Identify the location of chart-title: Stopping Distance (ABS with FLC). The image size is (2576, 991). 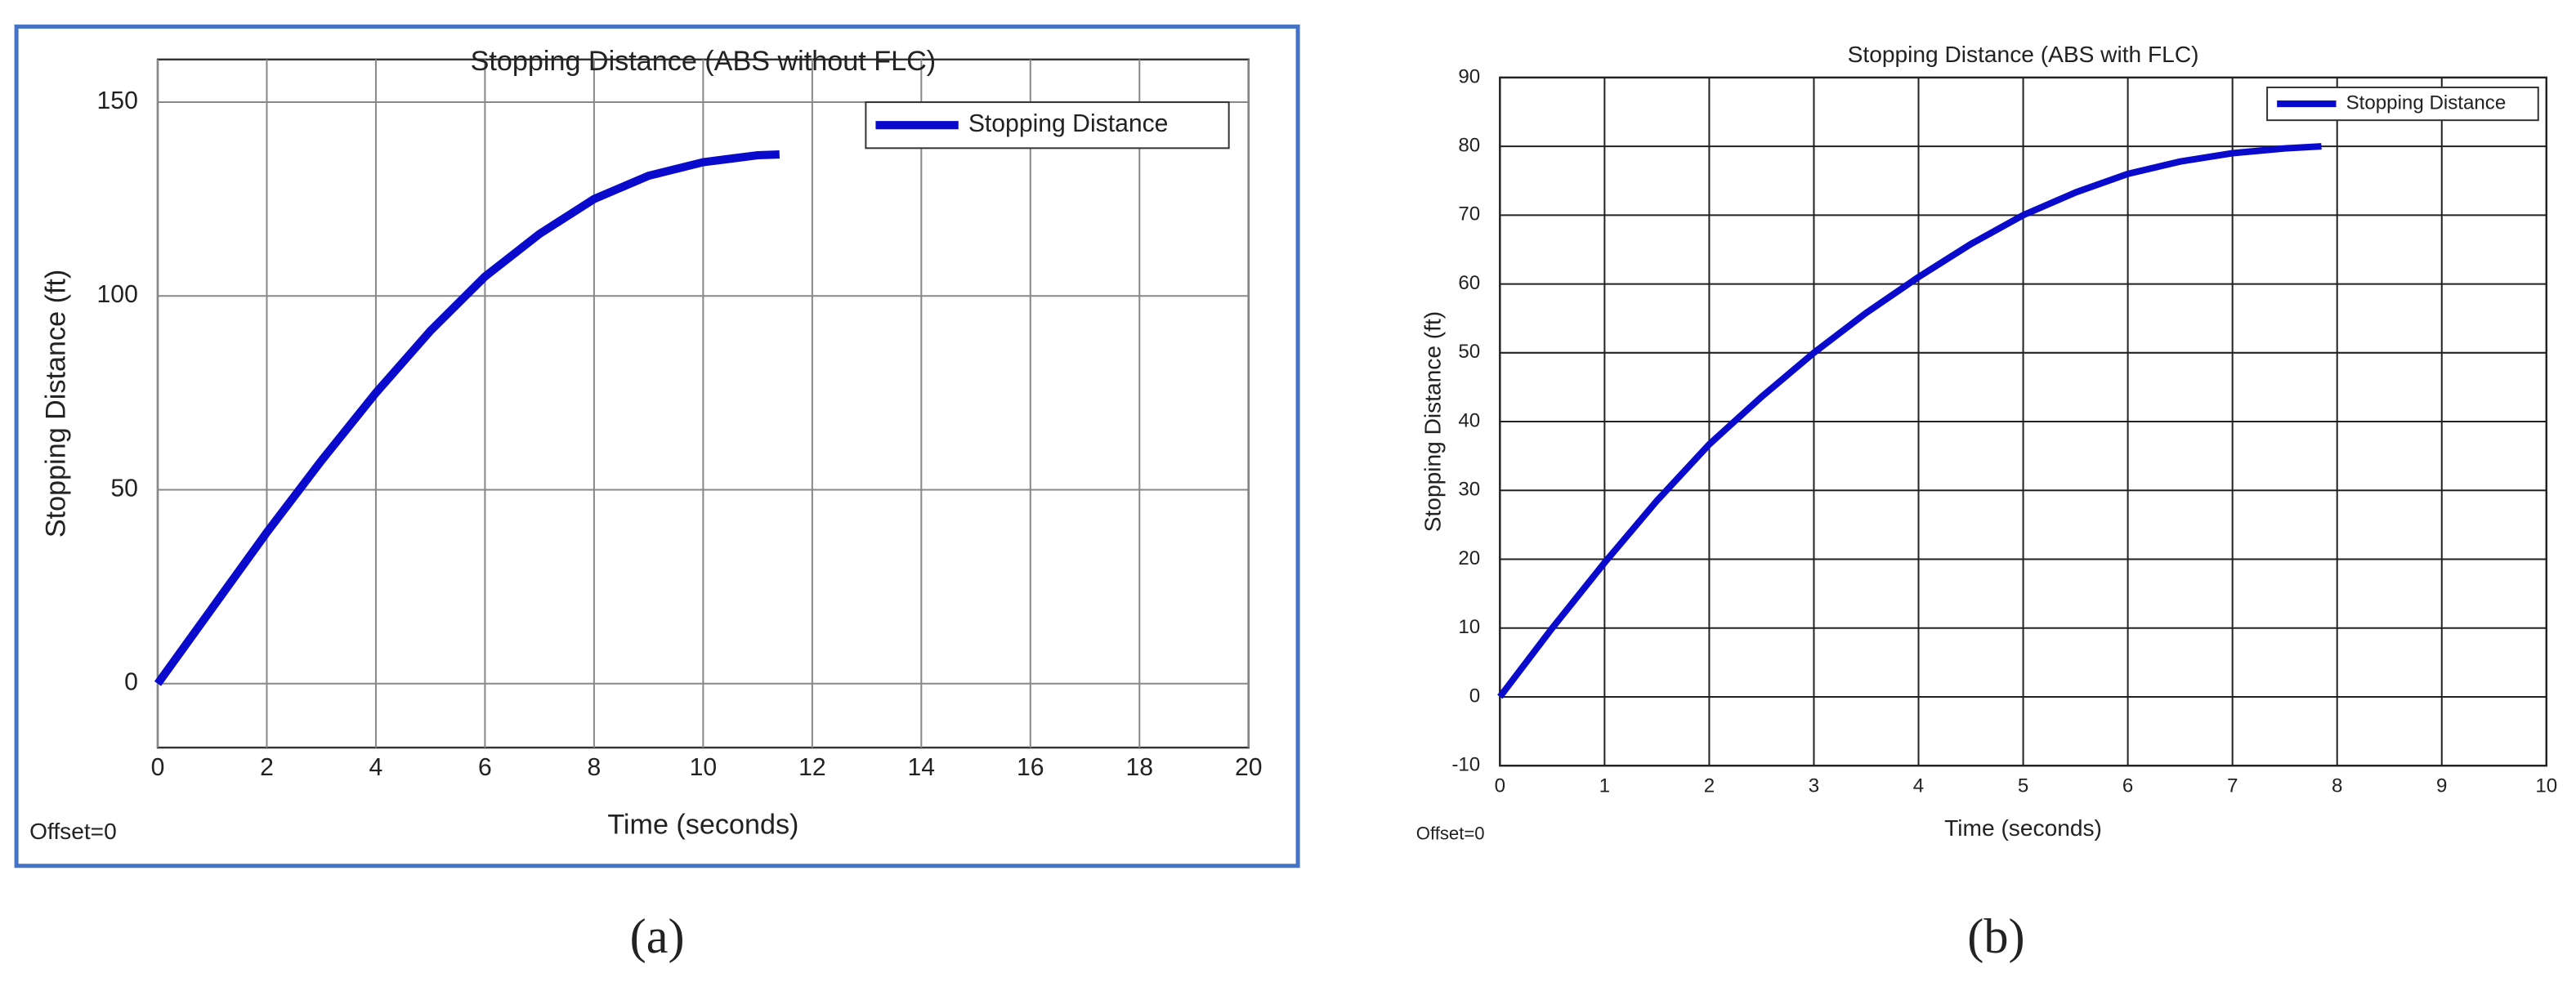
(2024, 55).